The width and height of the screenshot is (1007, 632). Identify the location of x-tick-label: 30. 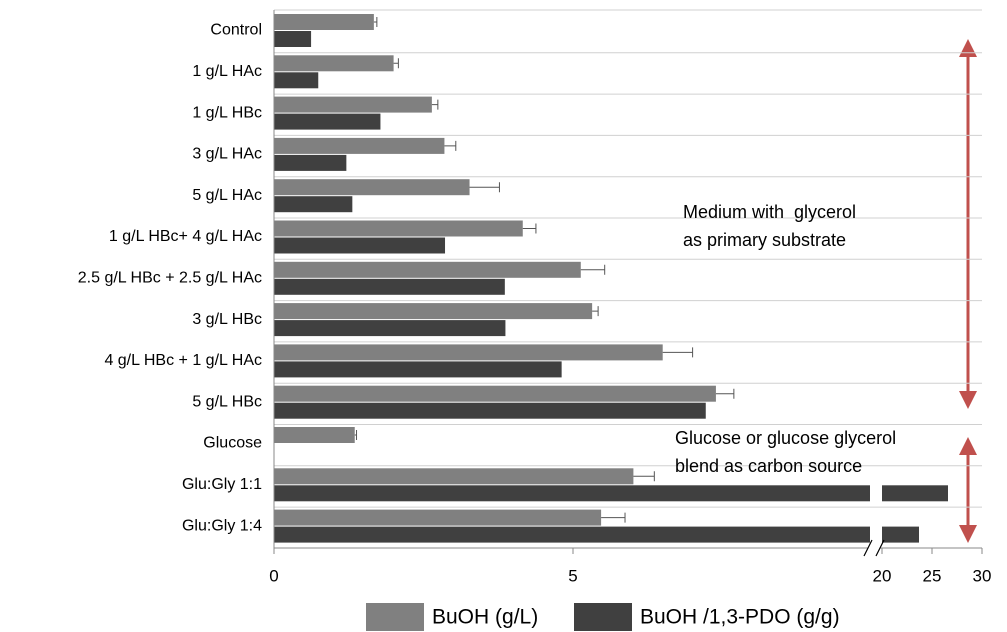
(982, 575).